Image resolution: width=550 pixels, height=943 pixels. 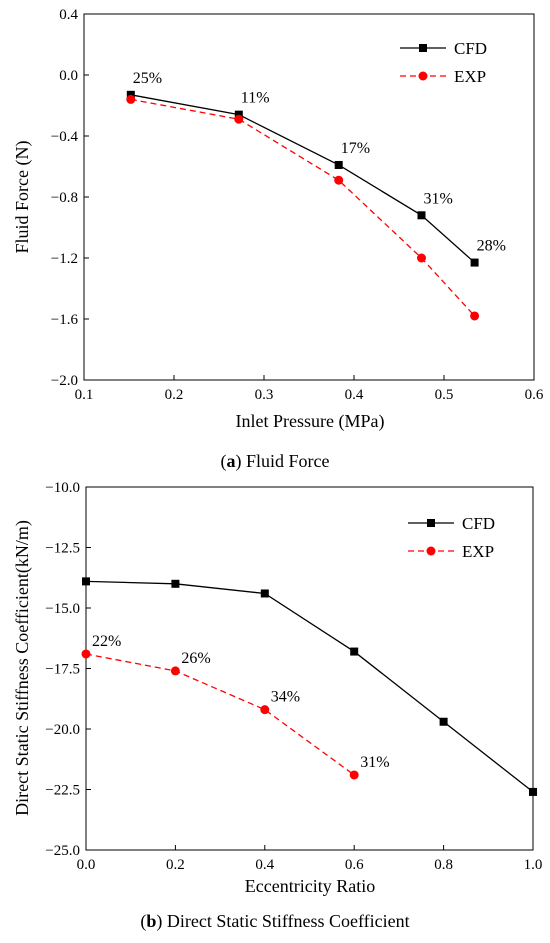 What do you see at coordinates (175, 865) in the screenshot?
I see `panel-b-x-tick-label: 0.2` at bounding box center [175, 865].